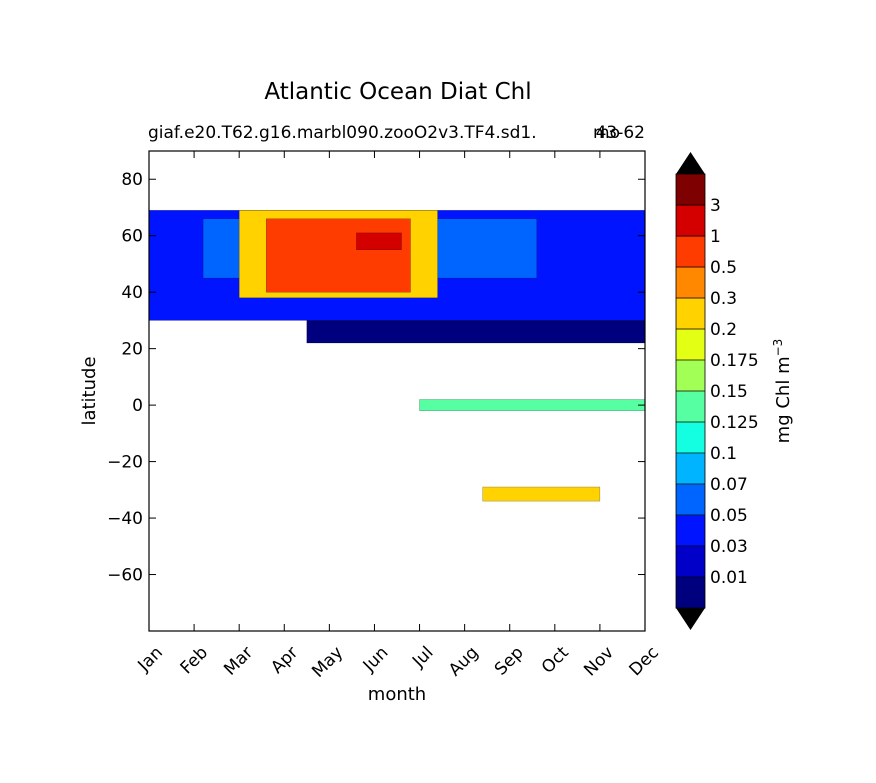 This screenshot has width=876, height=783. What do you see at coordinates (723, 454) in the screenshot?
I see `colorbar-tick-label: 0.1` at bounding box center [723, 454].